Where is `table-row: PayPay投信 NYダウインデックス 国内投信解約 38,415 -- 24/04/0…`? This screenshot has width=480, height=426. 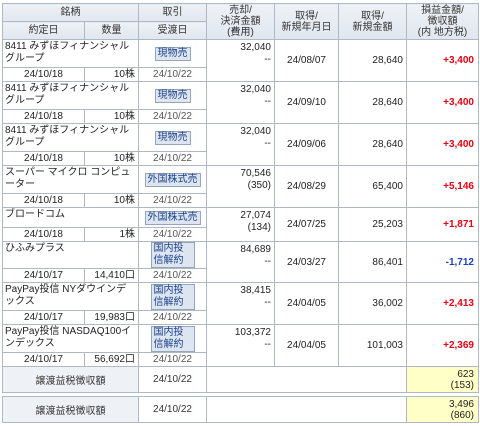 table-row: PayPay投信 NYダウインデックス 国内投信解約 38,415 -- 24/04/0… is located at coordinates (240, 303).